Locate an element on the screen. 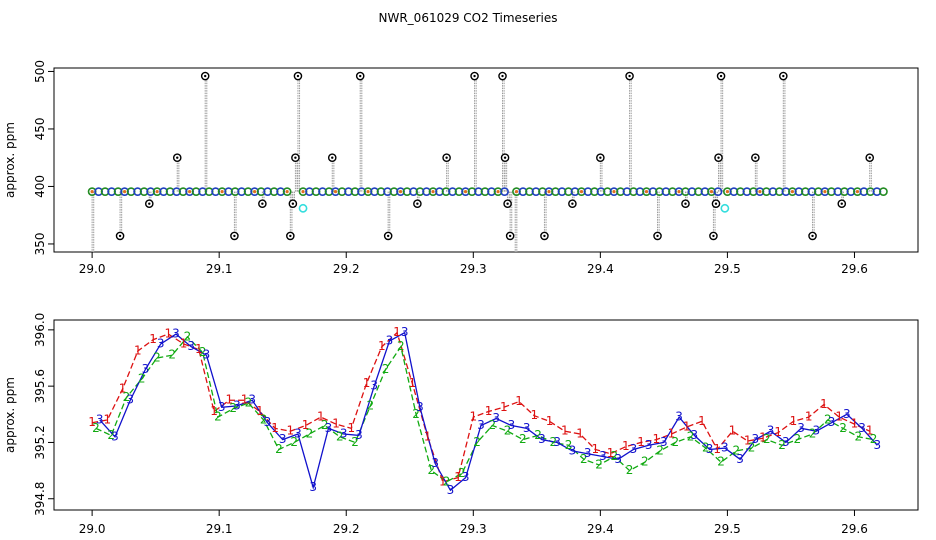 The height and width of the screenshot is (540, 936). top-y-tick-label: 450 is located at coordinates (40, 128).